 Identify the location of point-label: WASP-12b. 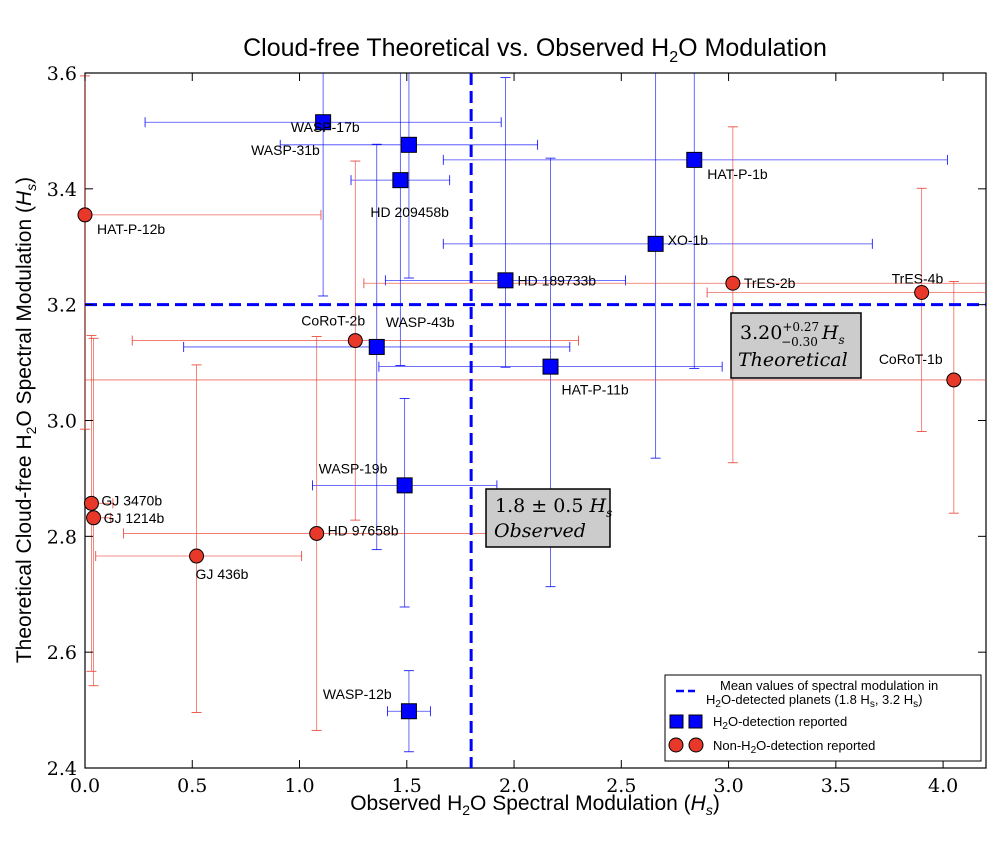
(357, 694).